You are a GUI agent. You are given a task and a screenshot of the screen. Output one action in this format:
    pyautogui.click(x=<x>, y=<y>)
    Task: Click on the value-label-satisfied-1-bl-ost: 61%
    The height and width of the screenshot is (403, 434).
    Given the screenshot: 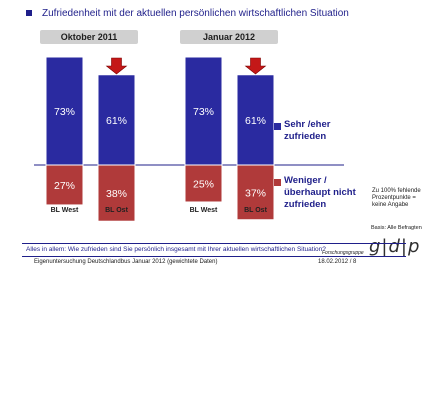 What is the action you would take?
    pyautogui.click(x=255, y=121)
    